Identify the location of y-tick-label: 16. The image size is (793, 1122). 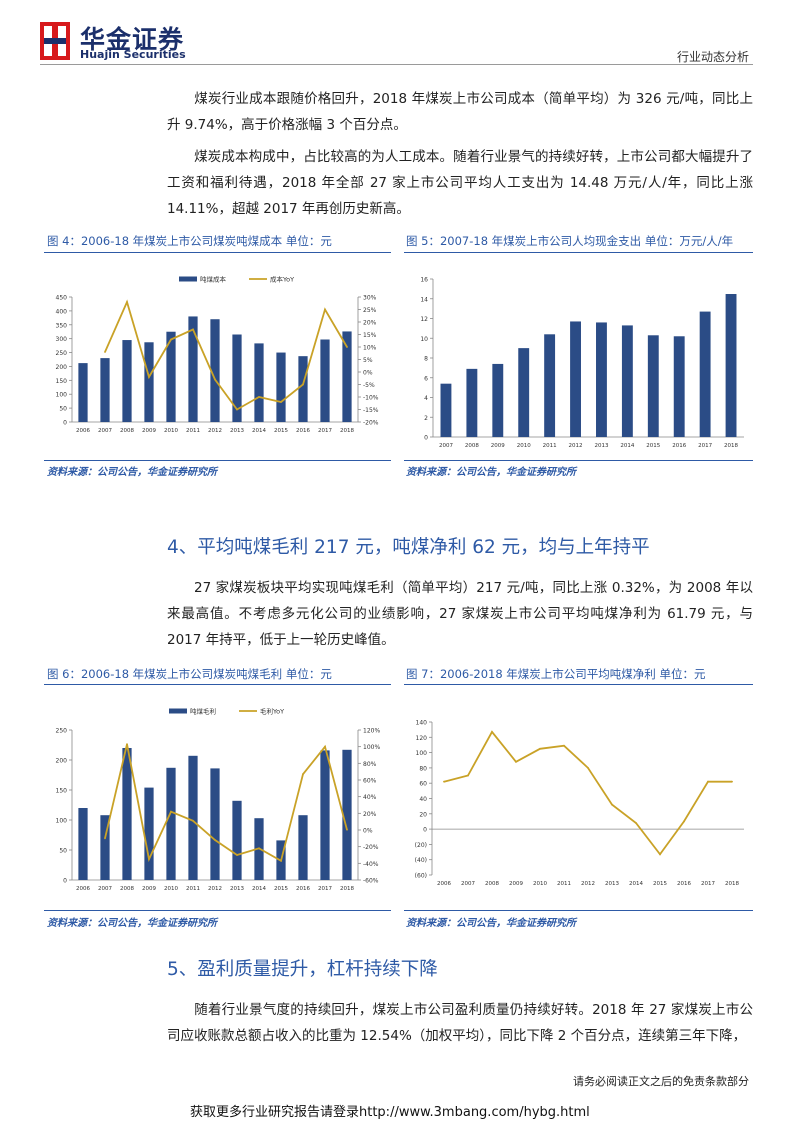
(424, 280).